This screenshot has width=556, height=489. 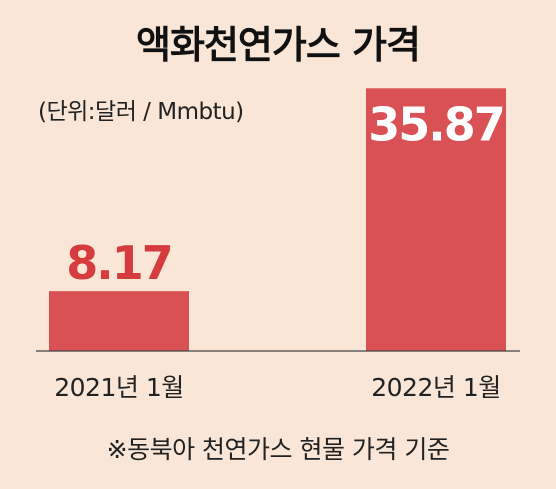 I want to click on category-label-1: 2021년 1월, so click(x=118, y=387).